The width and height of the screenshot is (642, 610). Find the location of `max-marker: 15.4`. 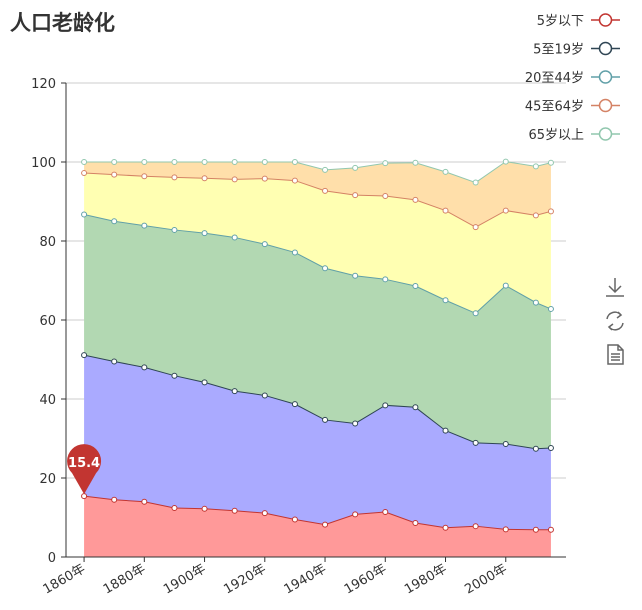

max-marker: 15.4 is located at coordinates (84, 469).